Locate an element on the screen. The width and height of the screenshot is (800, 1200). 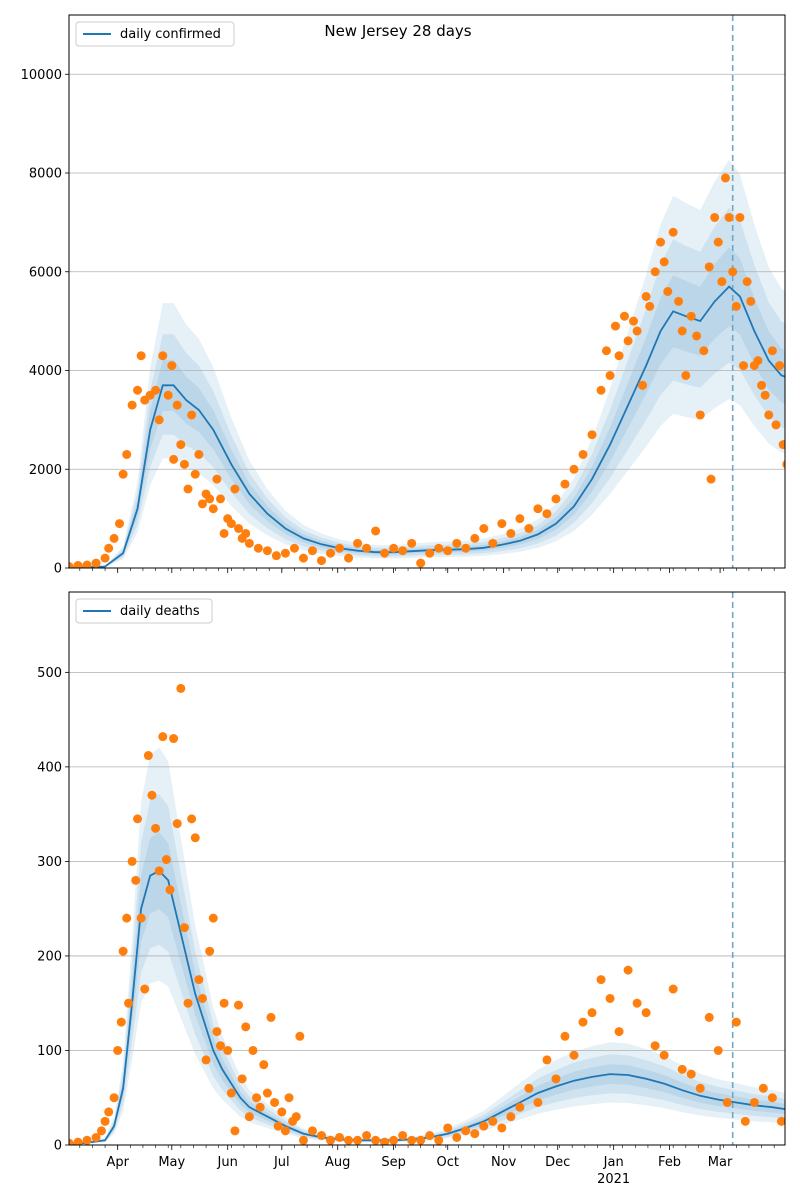
deaths-xtick-label: Jul is located at coordinates (281, 1162).